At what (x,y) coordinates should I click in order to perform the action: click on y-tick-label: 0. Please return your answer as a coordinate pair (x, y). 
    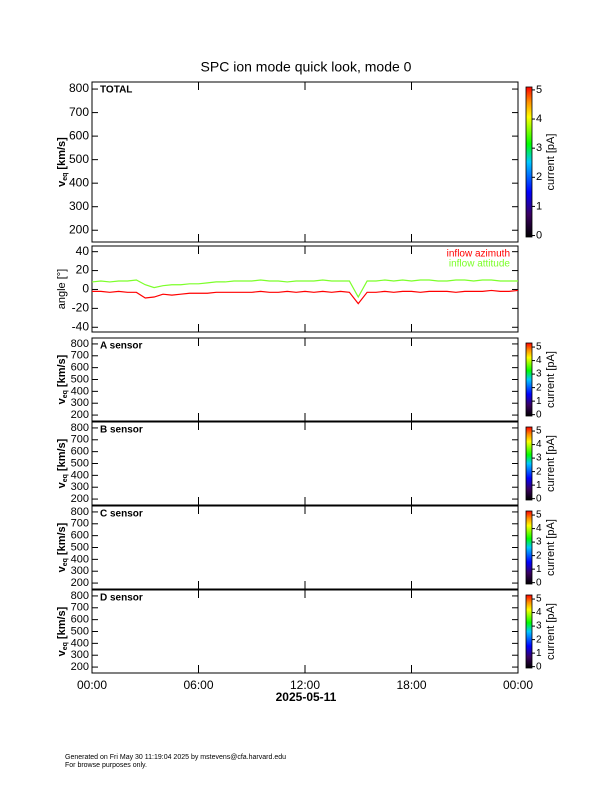
    Looking at the image, I should click on (85, 289).